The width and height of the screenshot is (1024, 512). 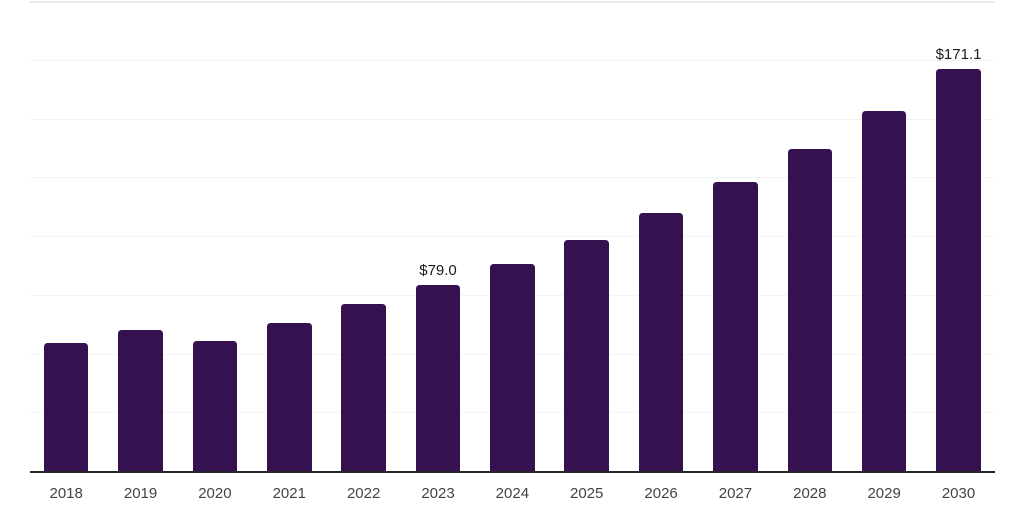 What do you see at coordinates (810, 309) in the screenshot?
I see `bar-2028` at bounding box center [810, 309].